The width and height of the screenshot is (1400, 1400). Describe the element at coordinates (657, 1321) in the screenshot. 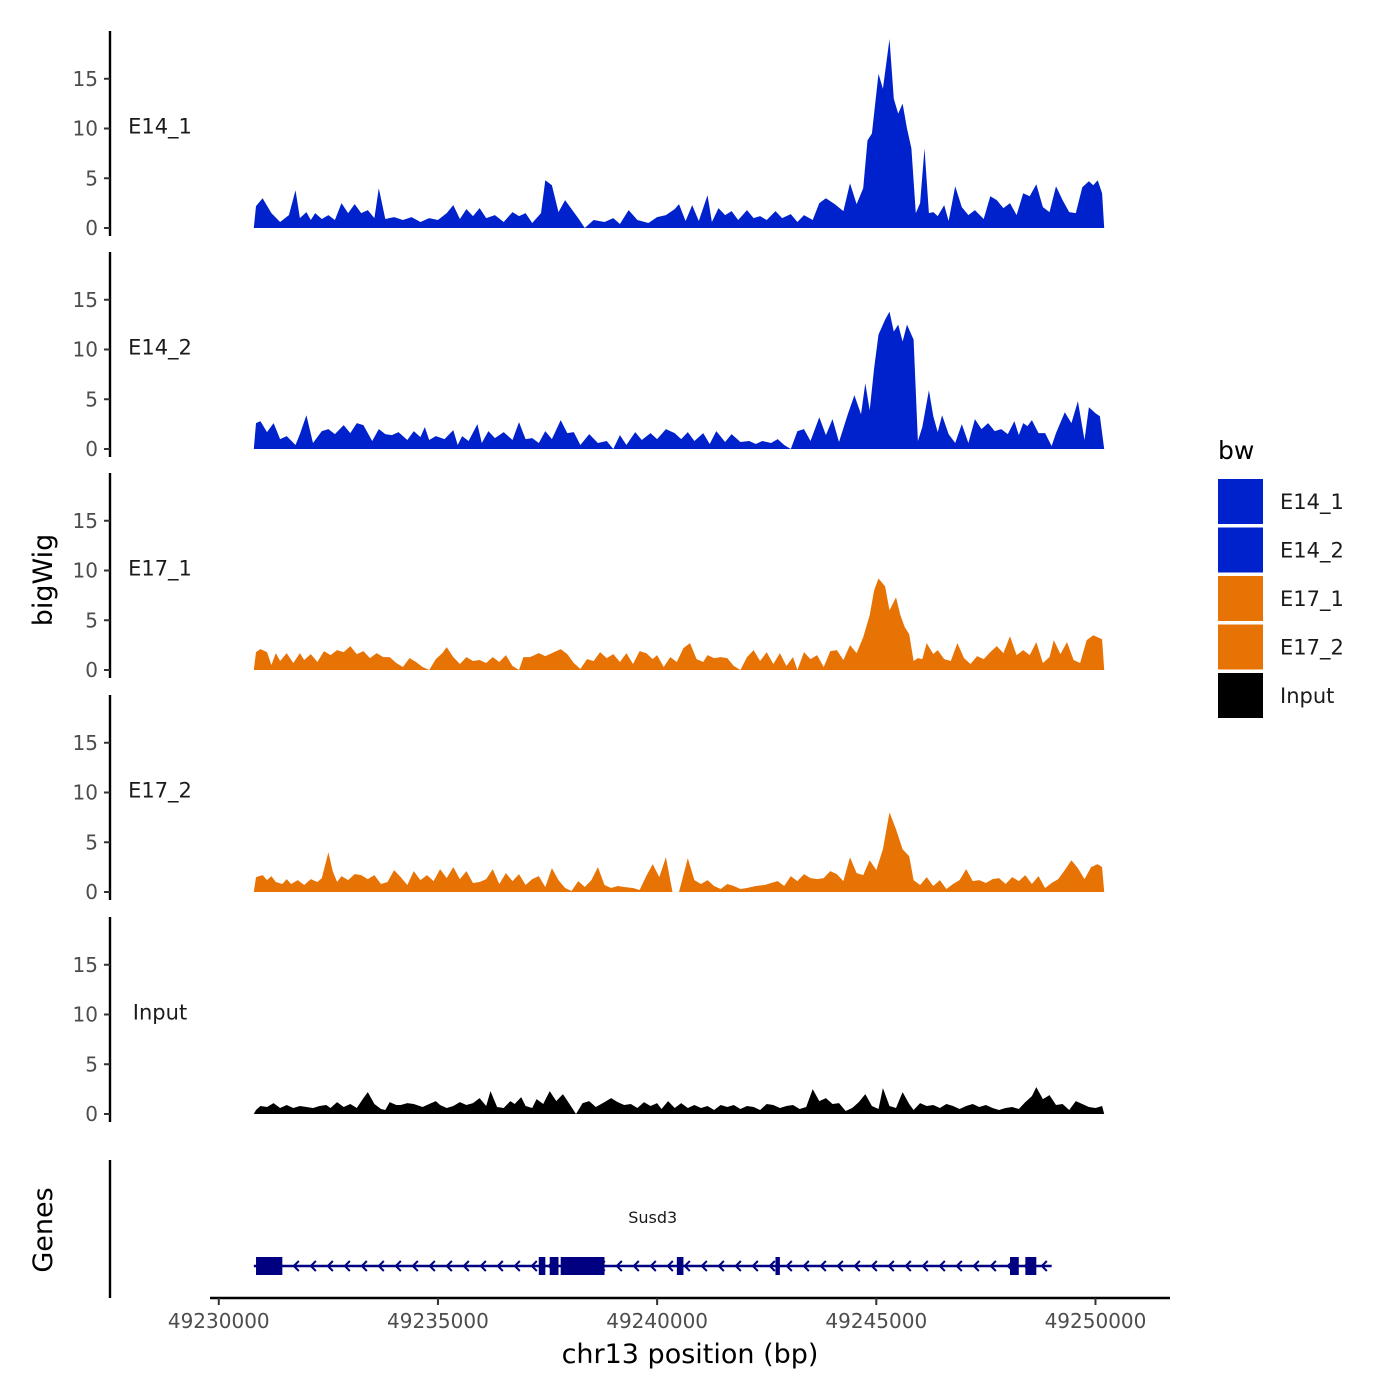

I see `x-tick-label: 49240000` at that location.